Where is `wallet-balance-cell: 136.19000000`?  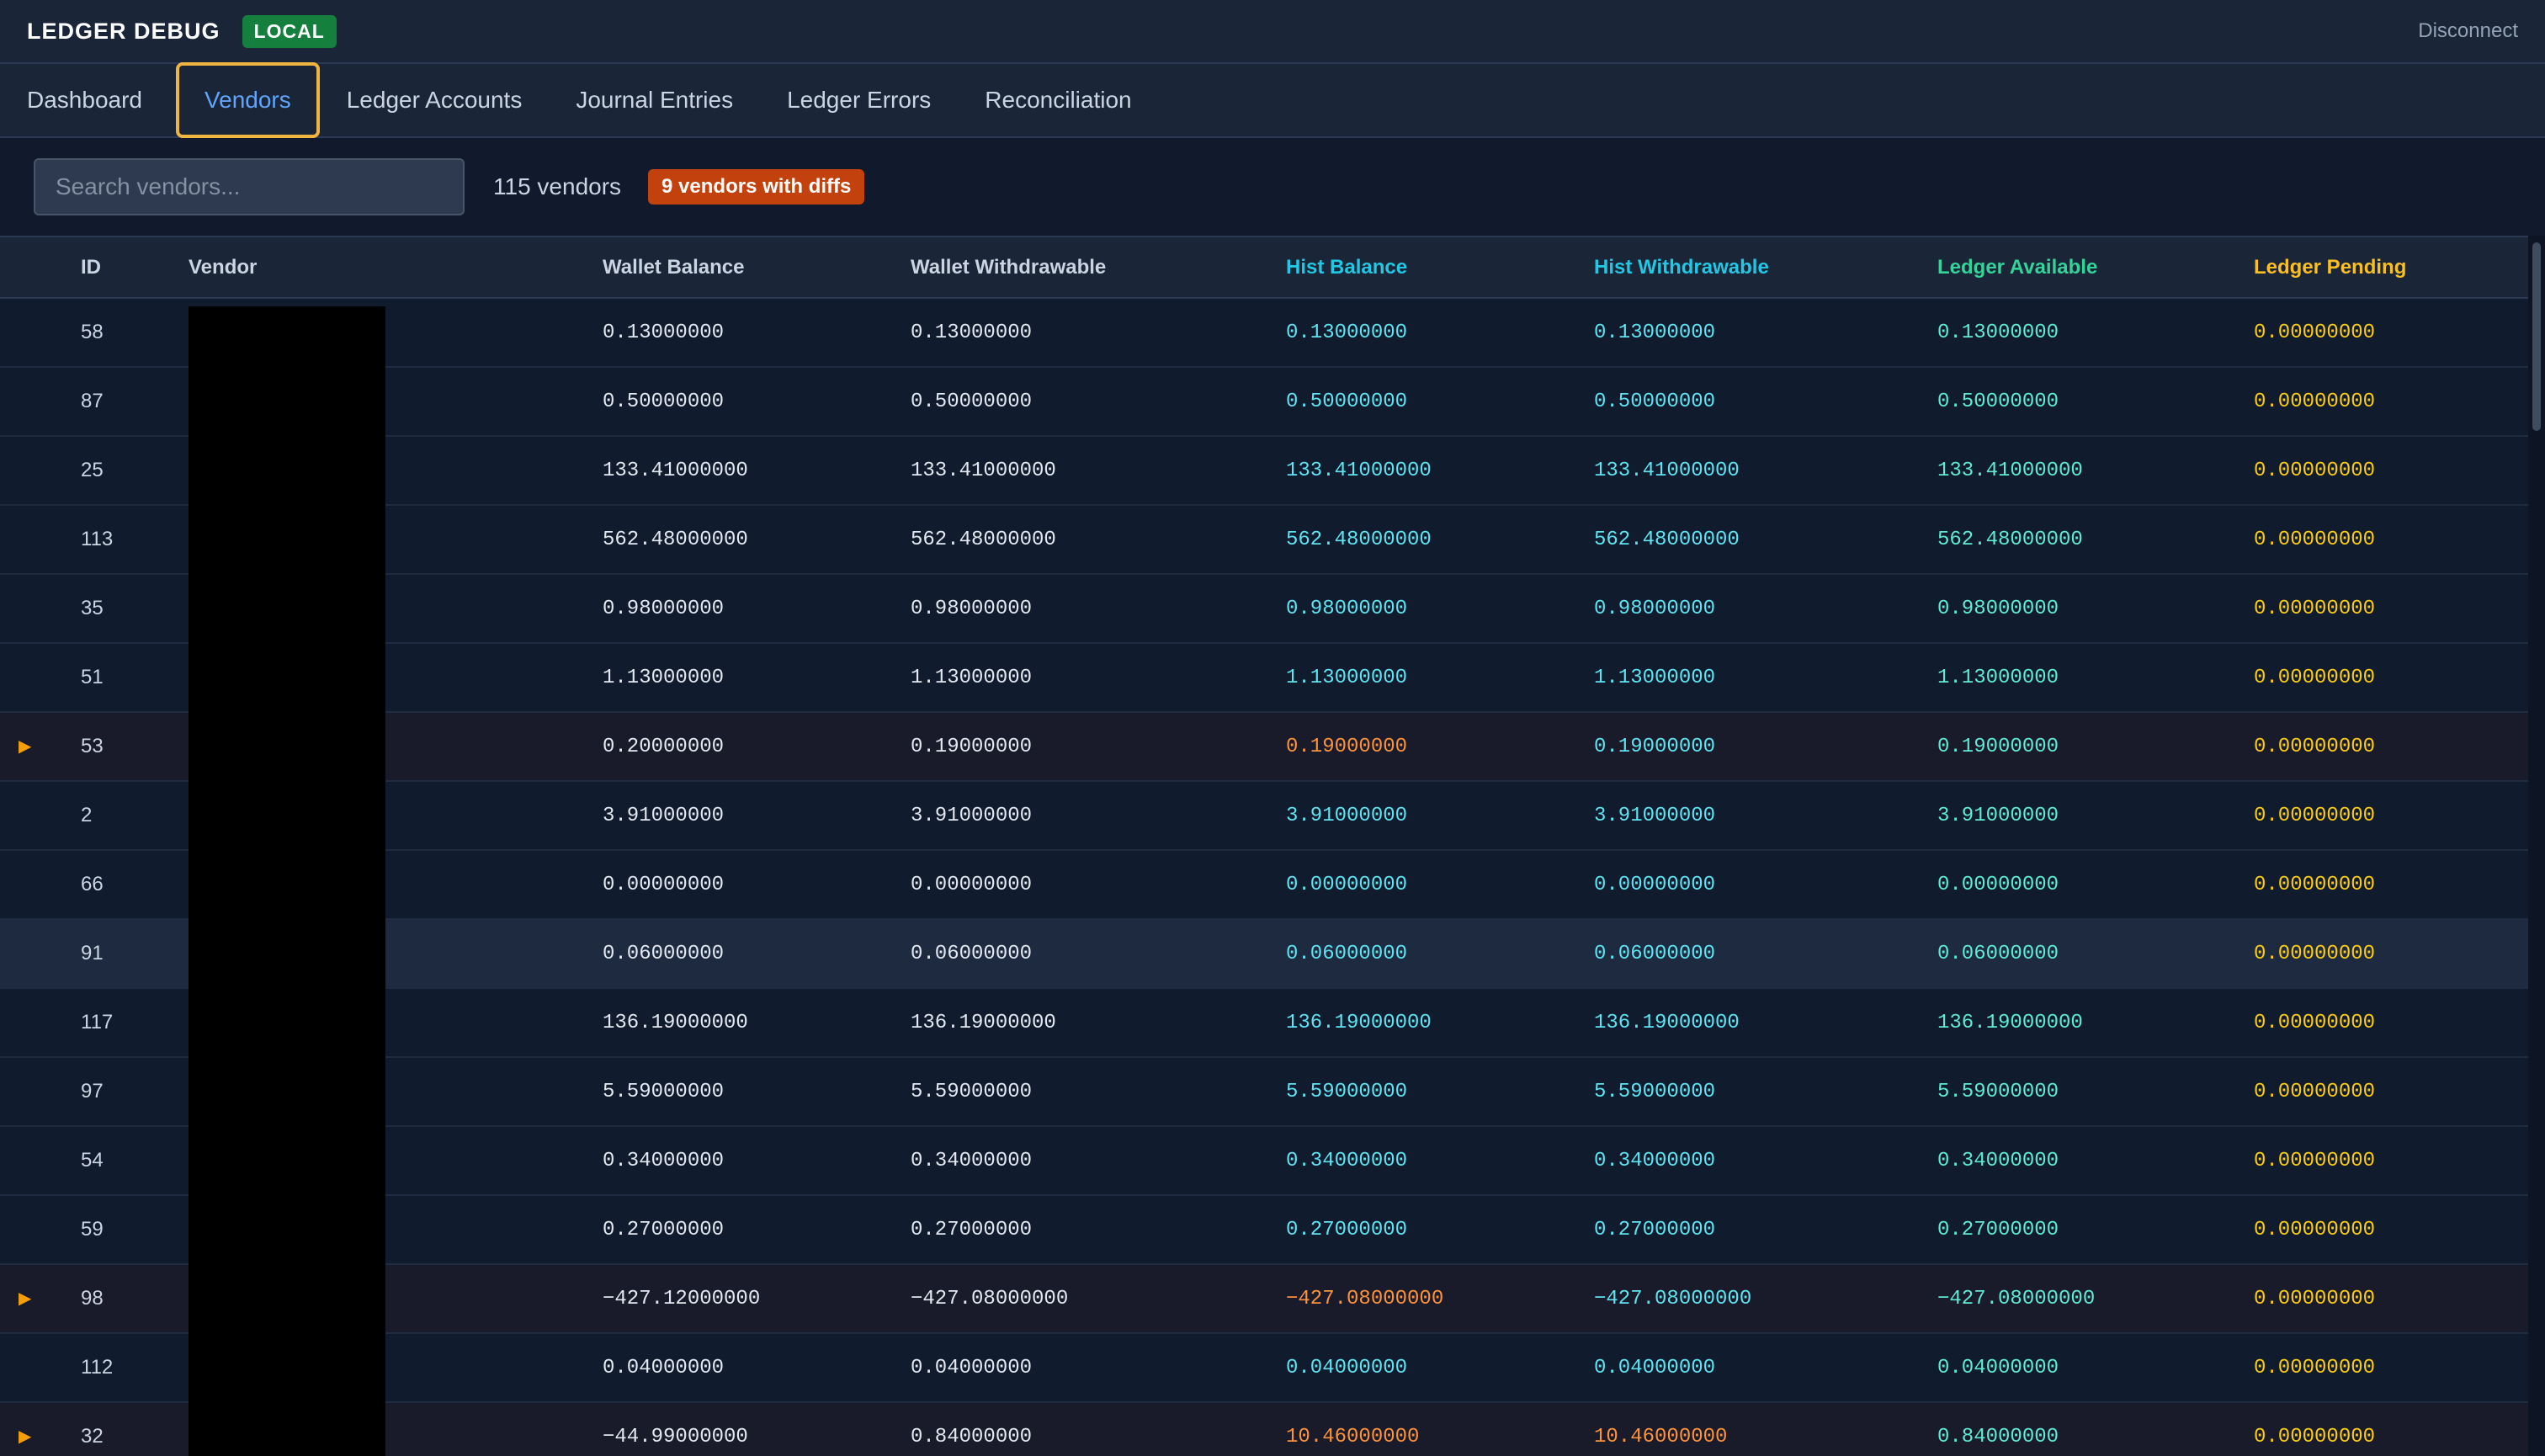 wallet-balance-cell: 136.19000000 is located at coordinates (675, 1022).